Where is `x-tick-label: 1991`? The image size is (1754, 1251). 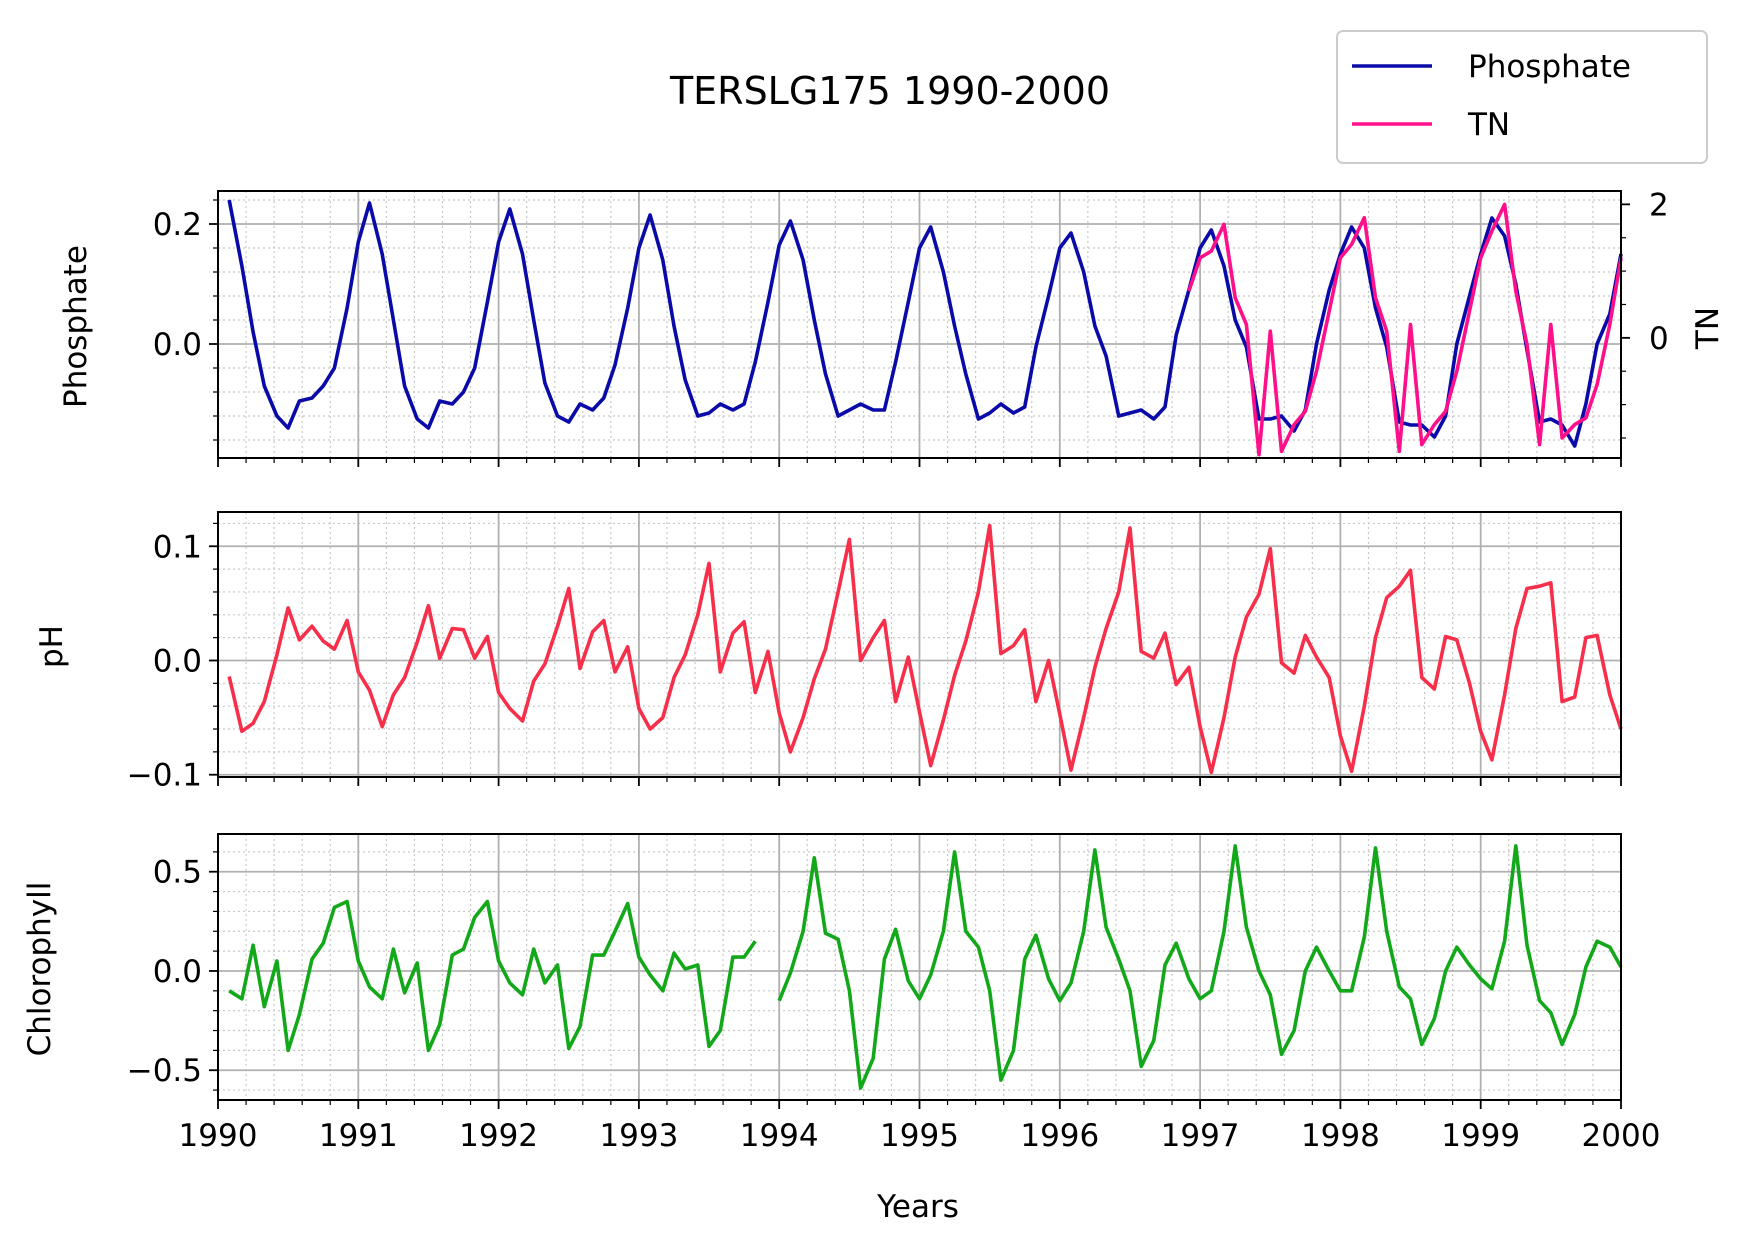
x-tick-label: 1991 is located at coordinates (358, 1136).